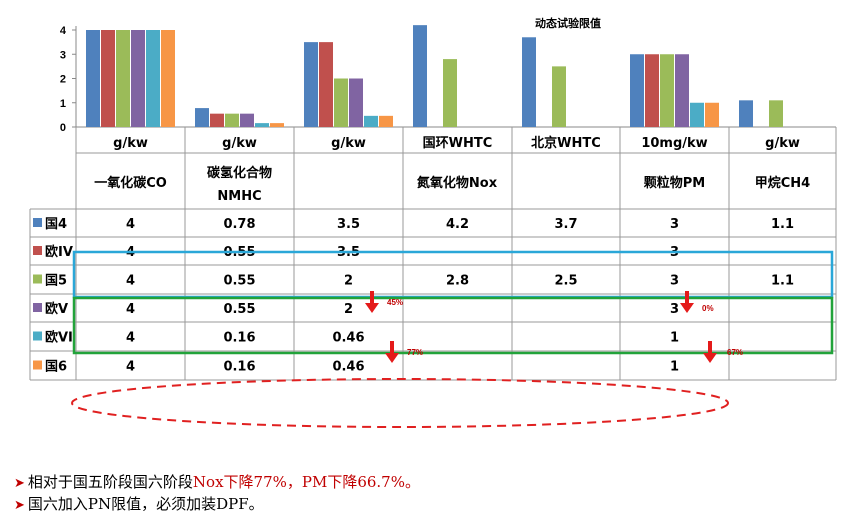 The height and width of the screenshot is (517, 862). Describe the element at coordinates (59, 338) in the screenshot. I see `legend-entry: 欧VI` at that location.